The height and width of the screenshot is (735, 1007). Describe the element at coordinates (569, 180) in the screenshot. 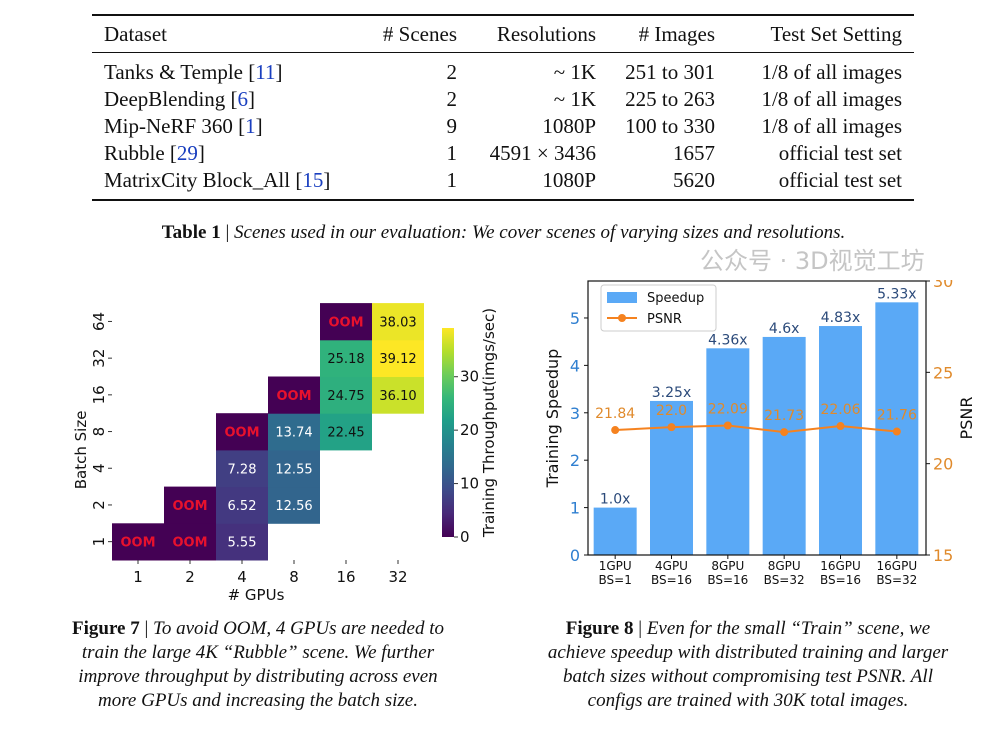

I see `table-cell: 1080P` at that location.